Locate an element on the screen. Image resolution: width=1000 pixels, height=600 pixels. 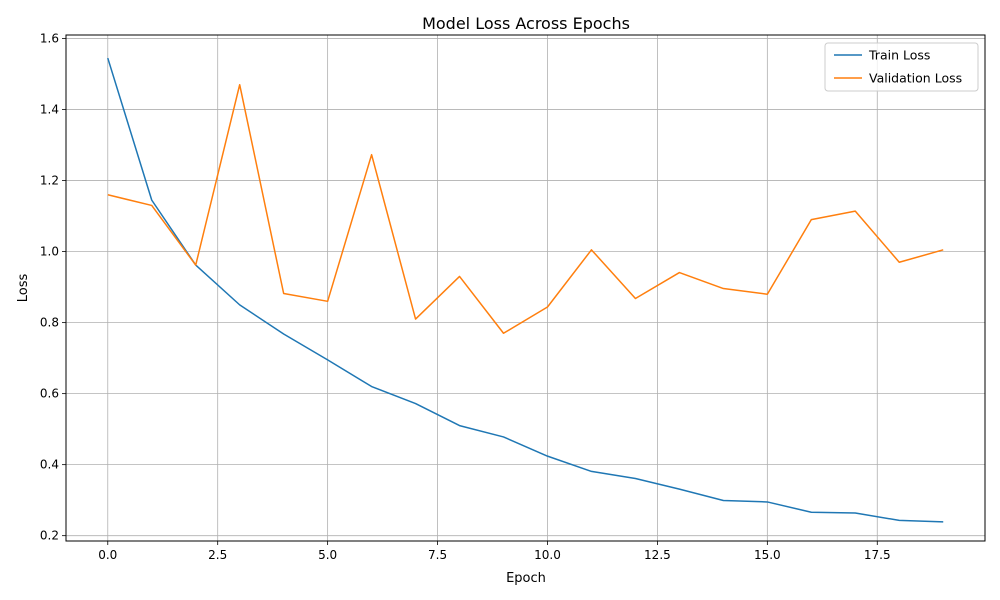
legend-box is located at coordinates (901, 67).